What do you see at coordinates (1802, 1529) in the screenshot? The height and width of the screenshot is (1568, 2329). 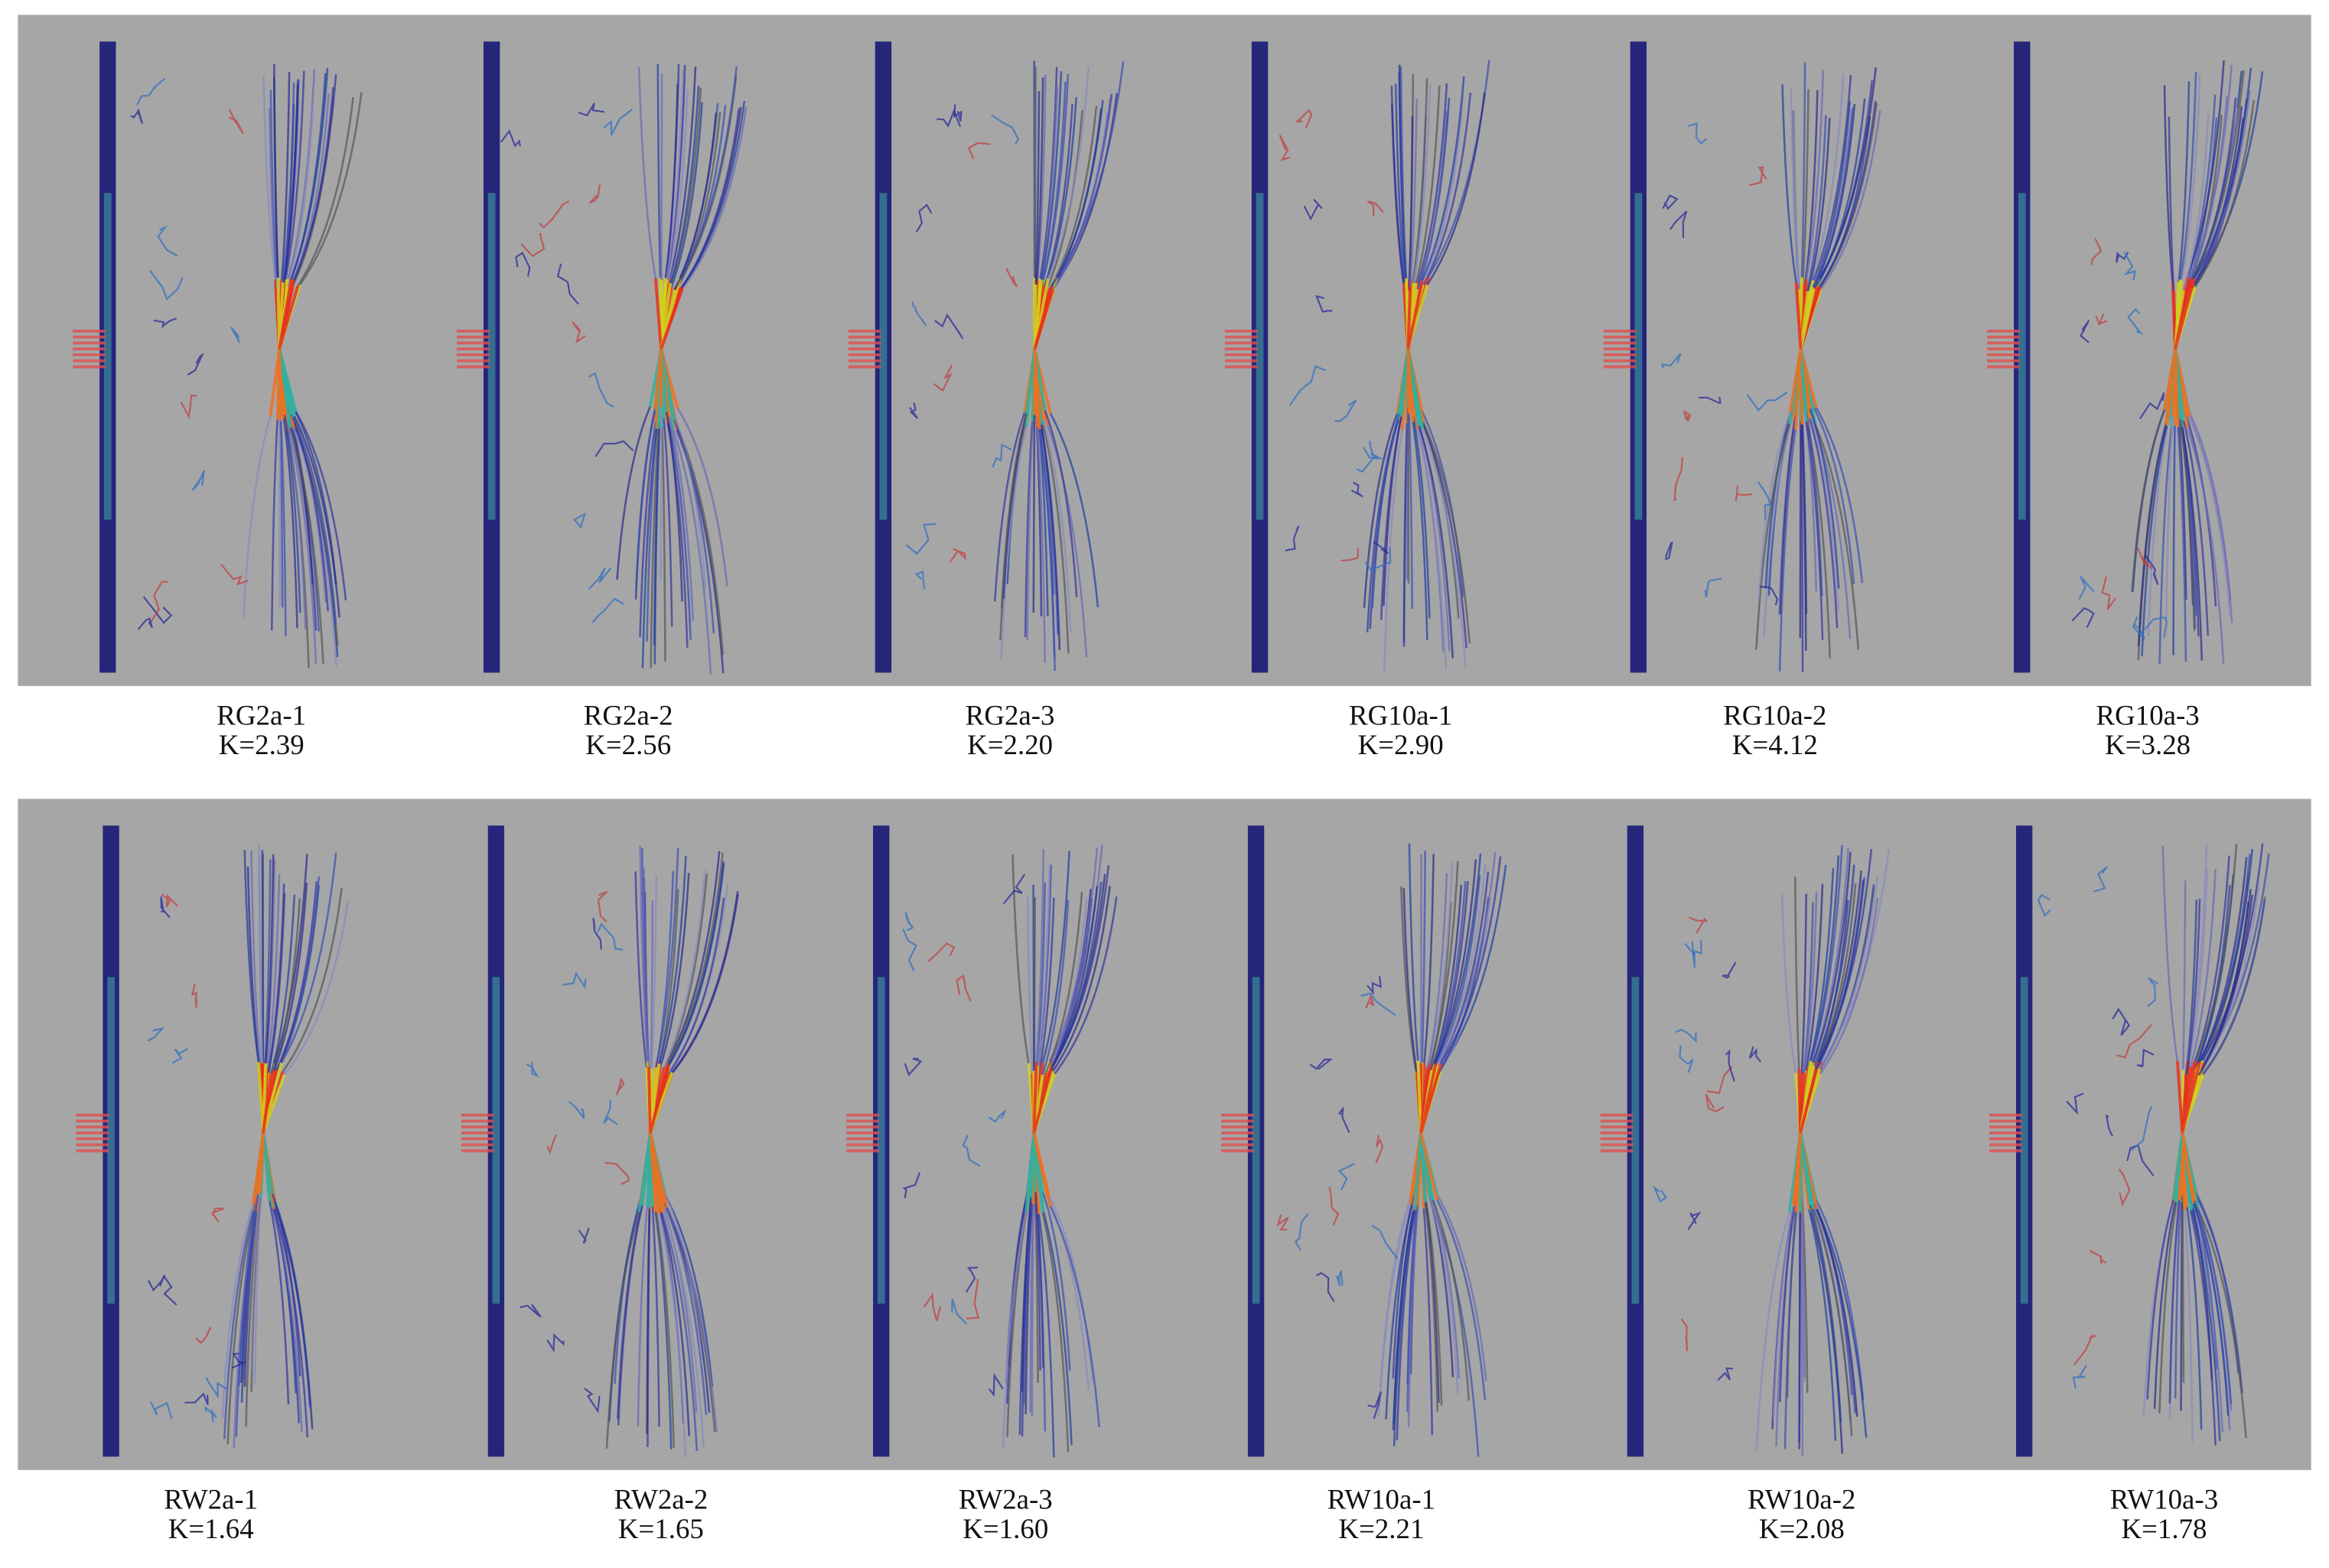 I see `panel-k-value: K=2.08` at bounding box center [1802, 1529].